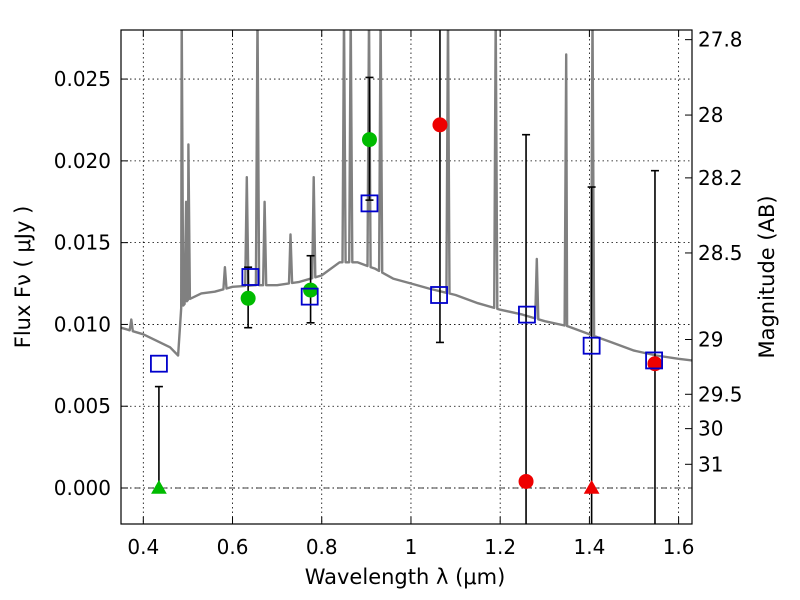  Describe the element at coordinates (720, 394) in the screenshot. I see `y2-tick-label: 29.5` at that location.